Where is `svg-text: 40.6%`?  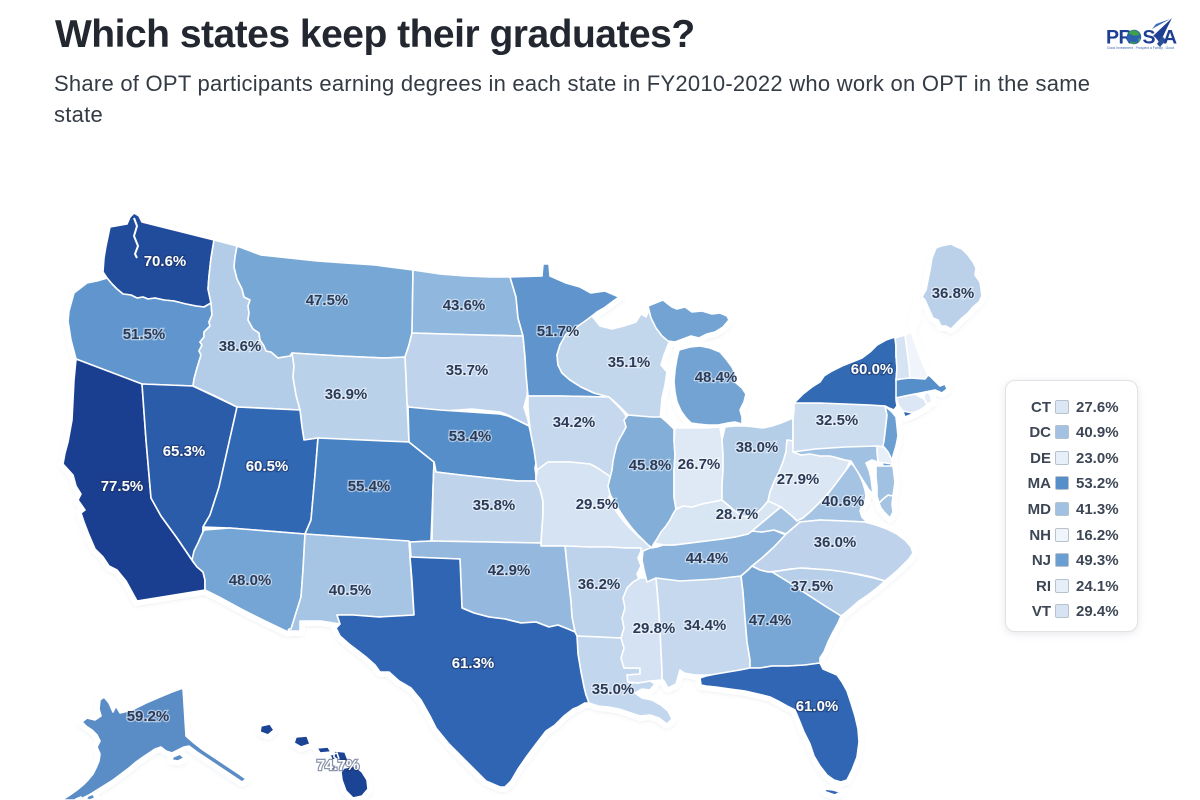
svg-text: 40.6% is located at coordinates (843, 501).